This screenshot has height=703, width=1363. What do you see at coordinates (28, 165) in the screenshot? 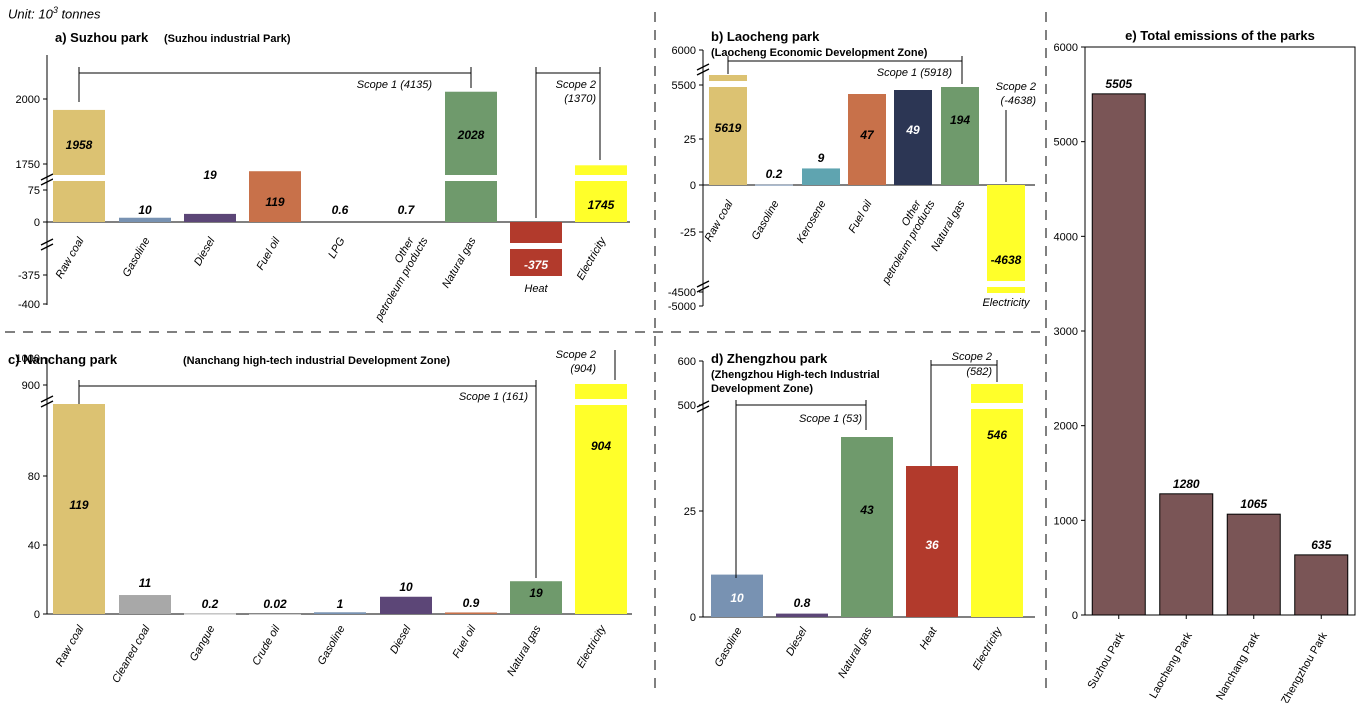
I see `panel-a-tick-label-1: 1750` at bounding box center [28, 165].